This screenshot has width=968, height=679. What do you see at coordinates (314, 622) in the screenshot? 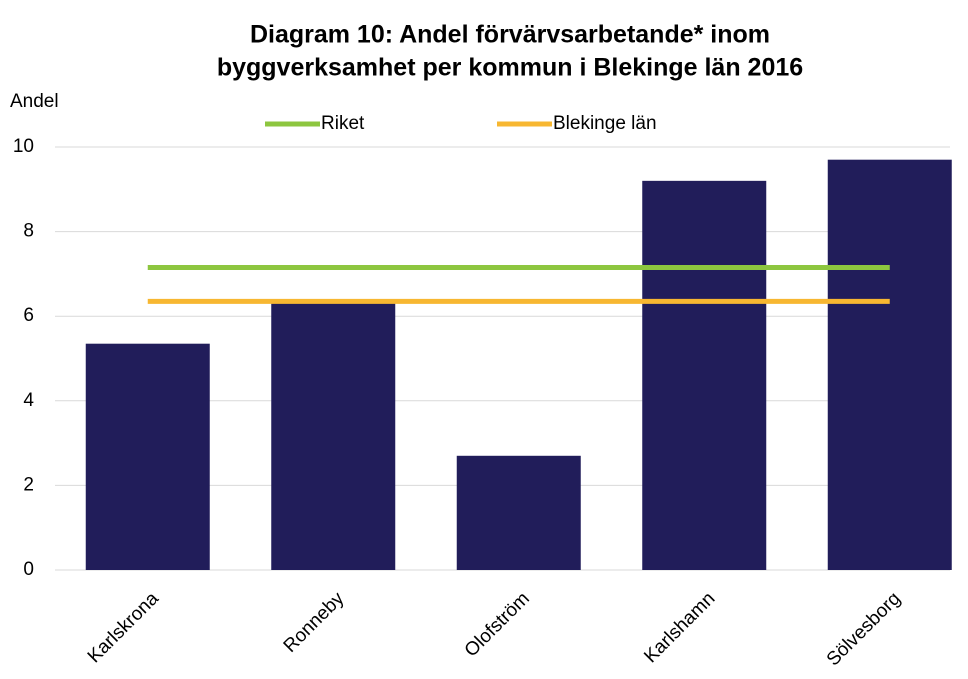
I see `x-tick-label: Ronneby` at bounding box center [314, 622].